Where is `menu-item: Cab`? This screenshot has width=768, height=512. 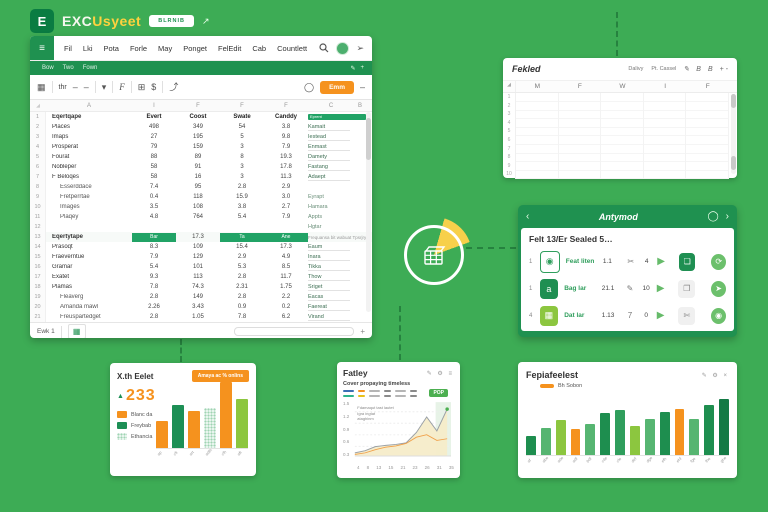 menu-item: Cab is located at coordinates (259, 48).